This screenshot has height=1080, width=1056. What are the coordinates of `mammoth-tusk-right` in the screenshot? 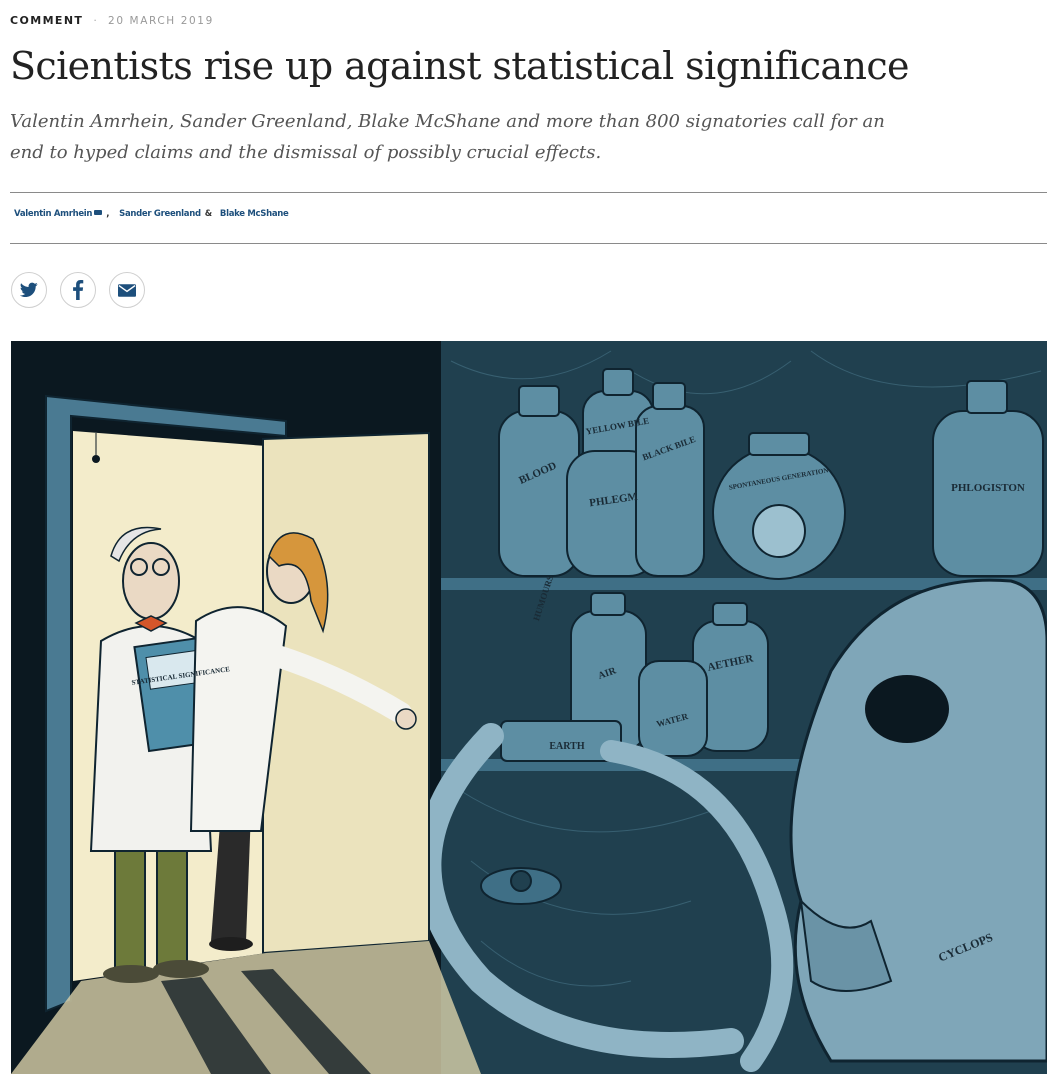 It's located at (697, 906).